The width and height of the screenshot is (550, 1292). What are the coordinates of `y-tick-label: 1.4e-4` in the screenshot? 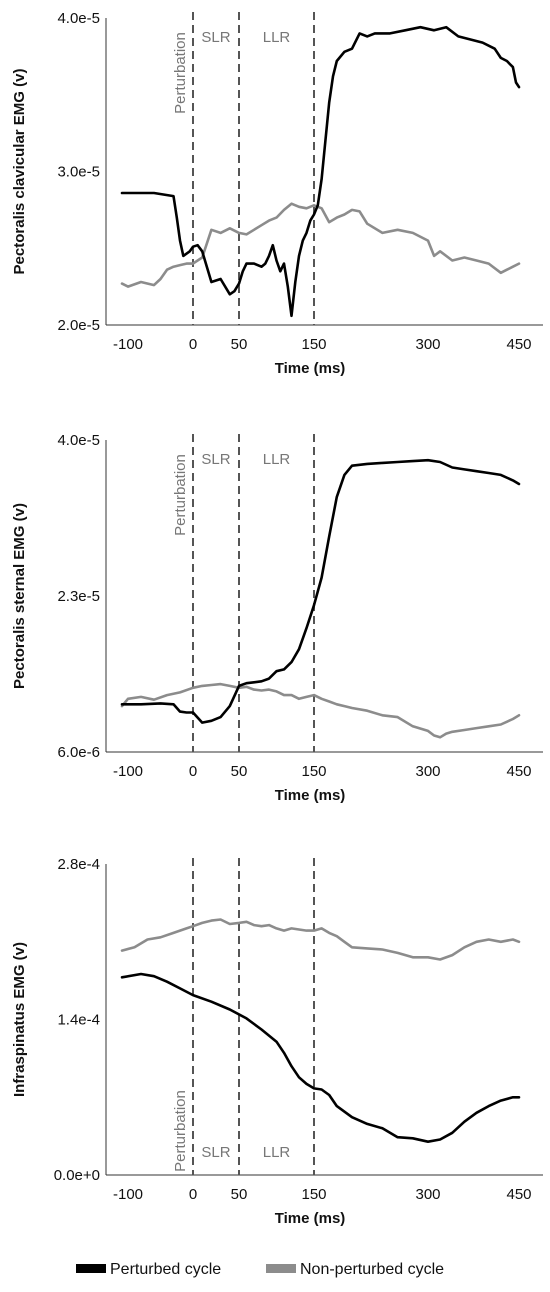 It's located at (78, 1020).